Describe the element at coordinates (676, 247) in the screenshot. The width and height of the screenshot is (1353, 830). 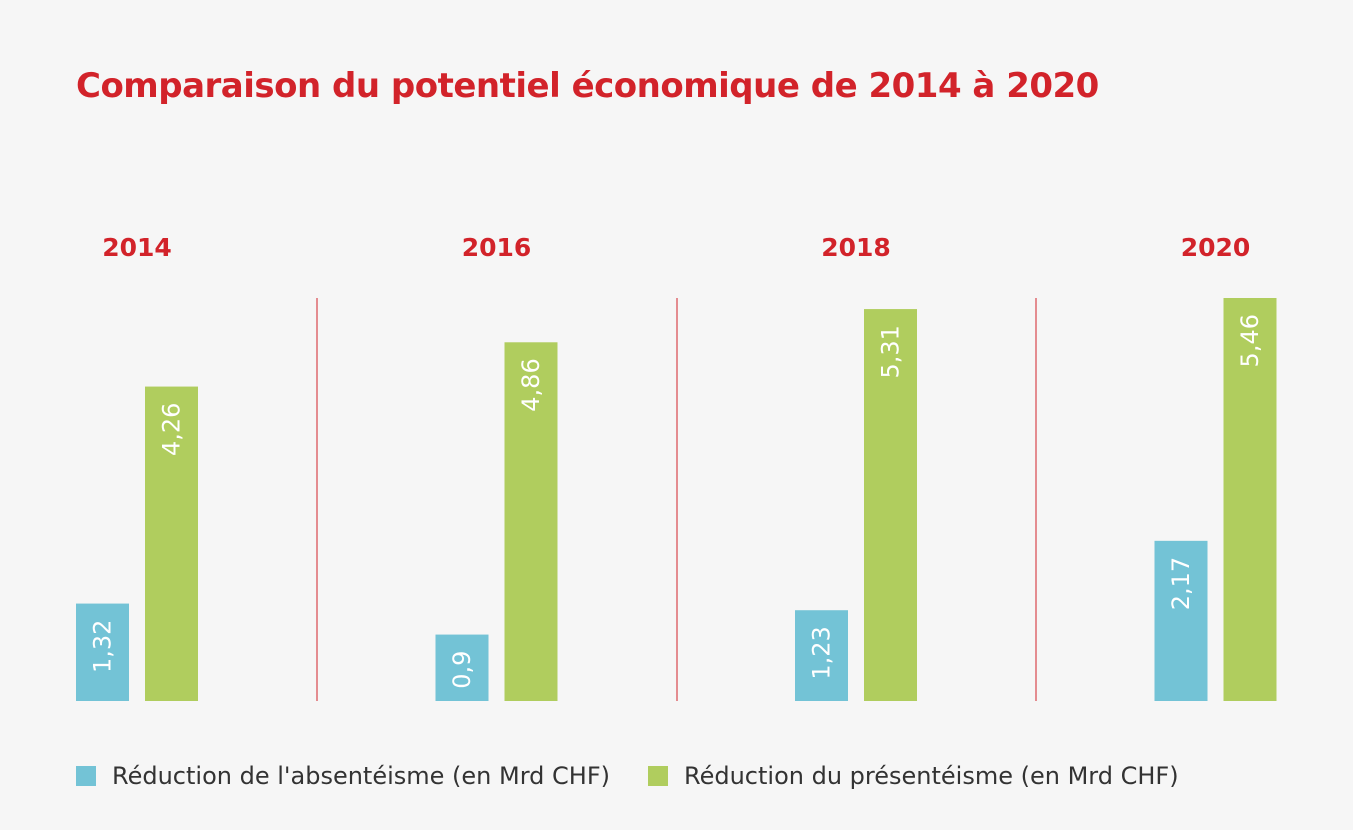
I see `year-labels: 2014 2016 2018 2020` at that location.